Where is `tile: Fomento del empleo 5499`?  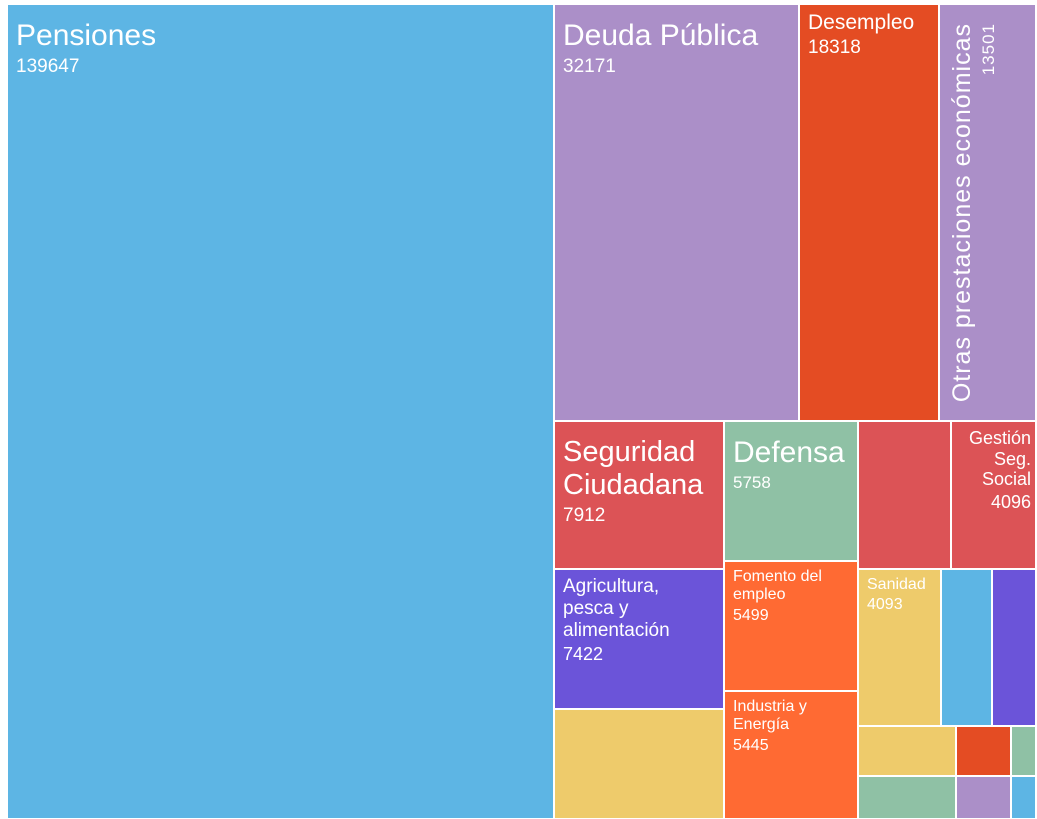 tile: Fomento del empleo 5499 is located at coordinates (791, 626).